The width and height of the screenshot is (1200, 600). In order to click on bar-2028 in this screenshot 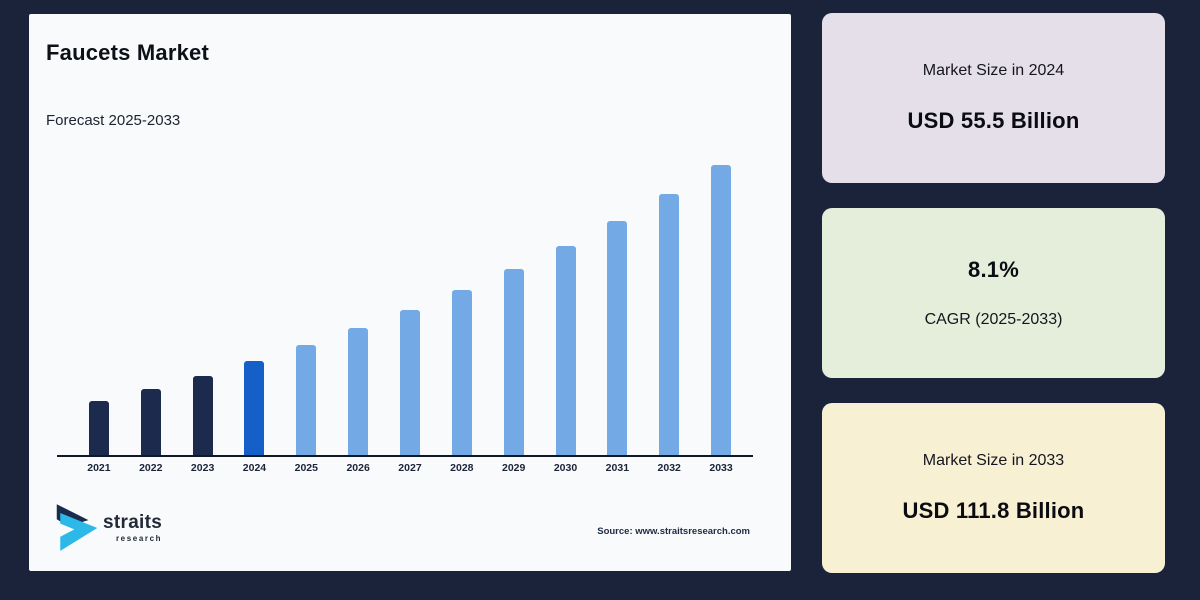, I will do `click(461, 372)`.